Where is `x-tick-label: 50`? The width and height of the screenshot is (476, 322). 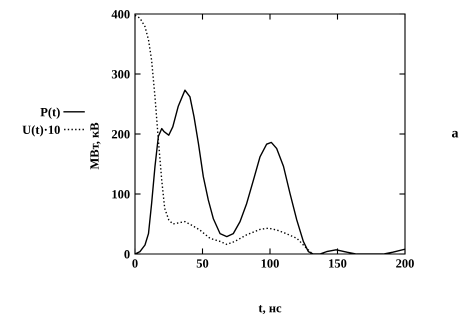
x-tick-label: 50 is located at coordinates (202, 263).